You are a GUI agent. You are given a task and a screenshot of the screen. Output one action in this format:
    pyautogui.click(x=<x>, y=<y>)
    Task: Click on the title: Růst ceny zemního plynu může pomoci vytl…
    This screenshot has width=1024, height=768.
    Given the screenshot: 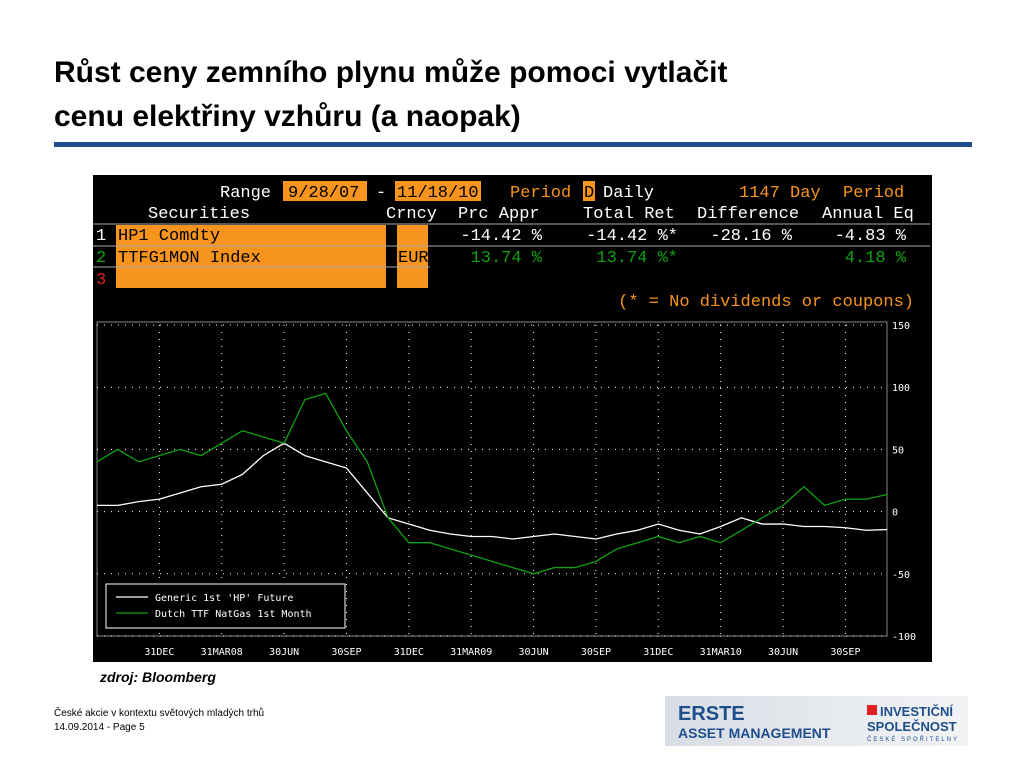 What is the action you would take?
    pyautogui.click(x=390, y=72)
    